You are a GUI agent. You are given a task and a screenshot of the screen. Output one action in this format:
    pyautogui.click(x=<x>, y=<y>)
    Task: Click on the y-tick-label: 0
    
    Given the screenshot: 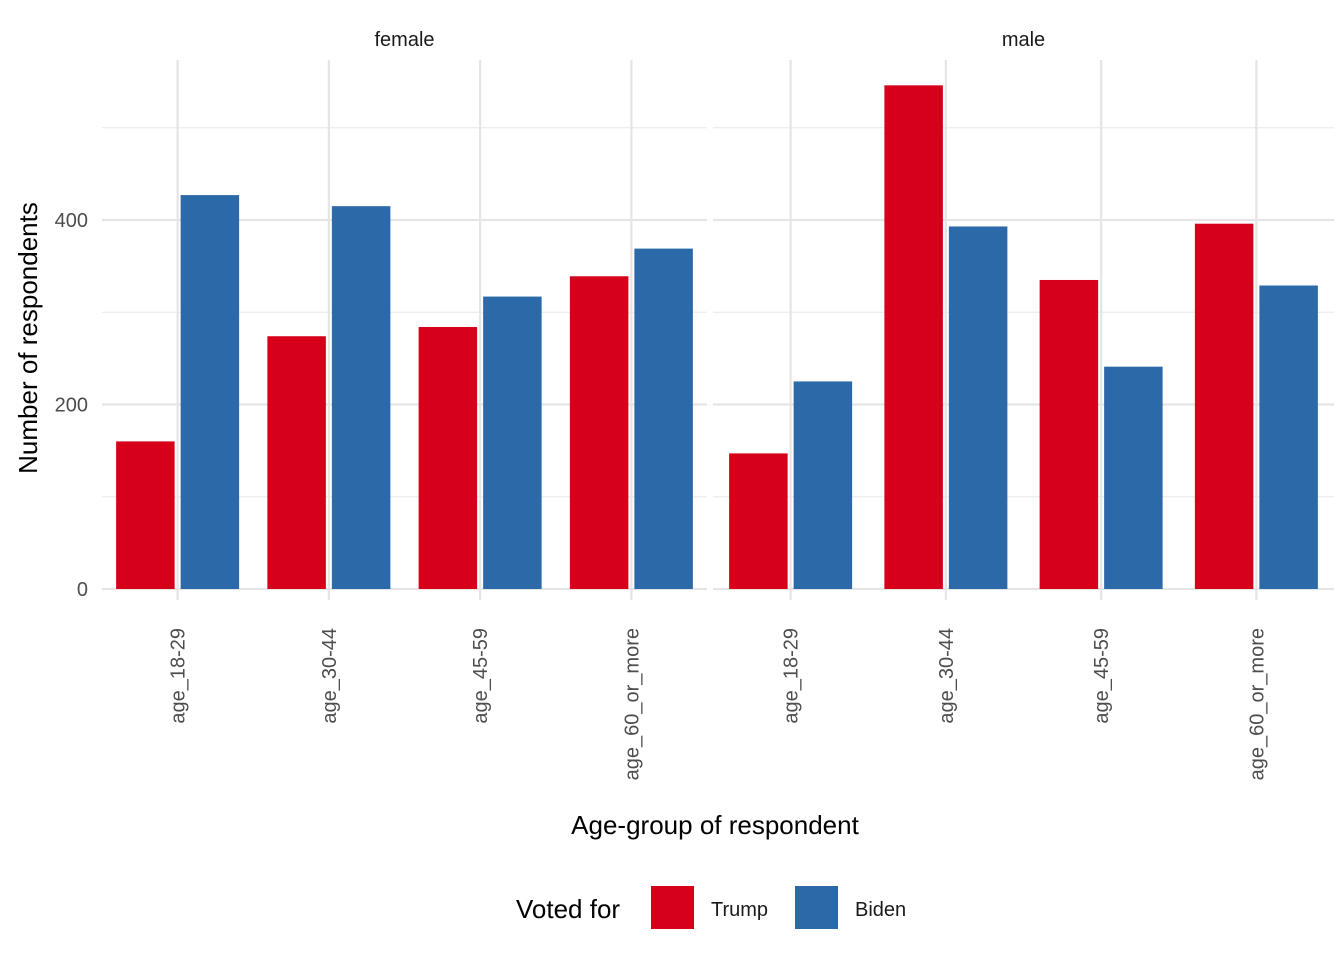 What is the action you would take?
    pyautogui.click(x=82, y=590)
    